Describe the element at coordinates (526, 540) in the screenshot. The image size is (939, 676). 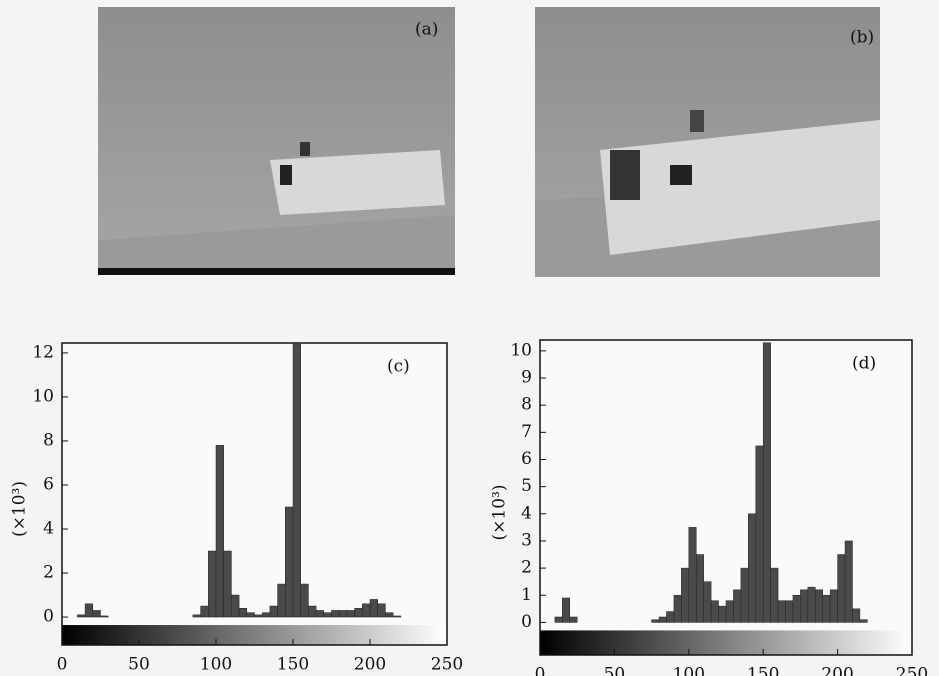
I see `y-tick-label: 3` at that location.